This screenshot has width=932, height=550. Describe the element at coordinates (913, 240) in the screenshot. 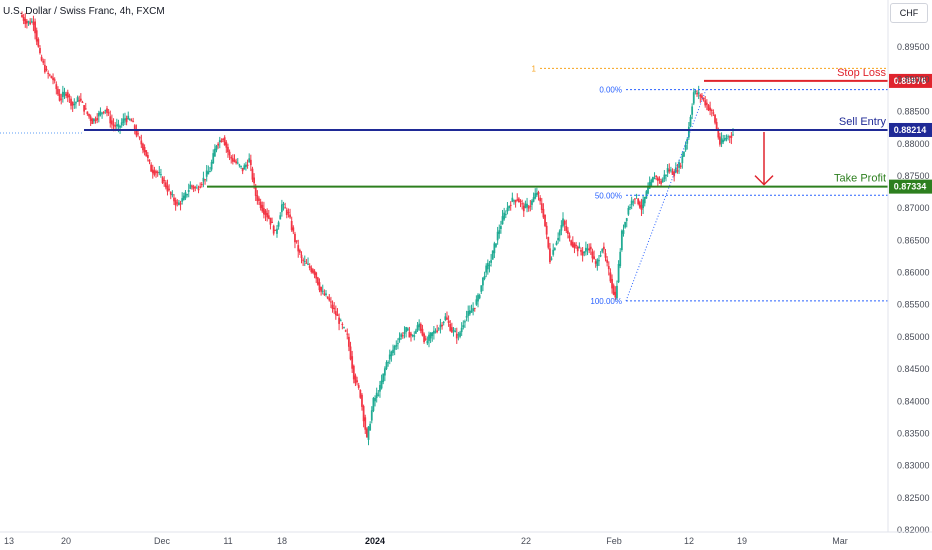

I see `price-tick-label: 0.86500` at that location.